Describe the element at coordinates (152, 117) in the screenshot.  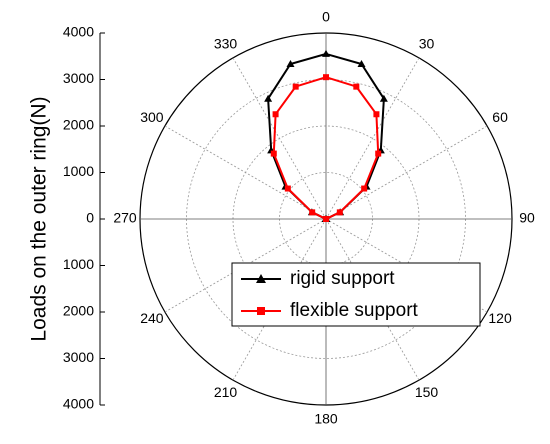
I see `angle-label: 300` at that location.